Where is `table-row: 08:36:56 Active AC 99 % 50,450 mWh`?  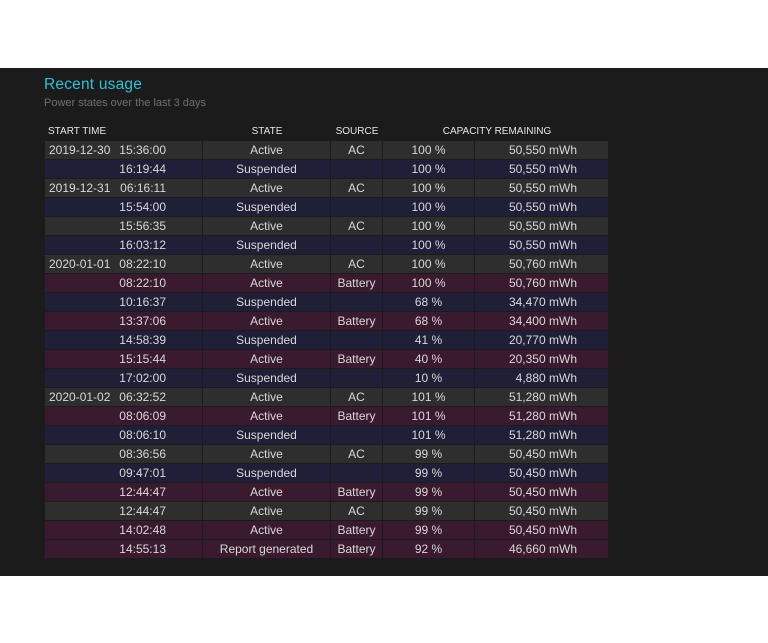
table-row: 08:36:56 Active AC 99 % 50,450 mWh is located at coordinates (328, 454).